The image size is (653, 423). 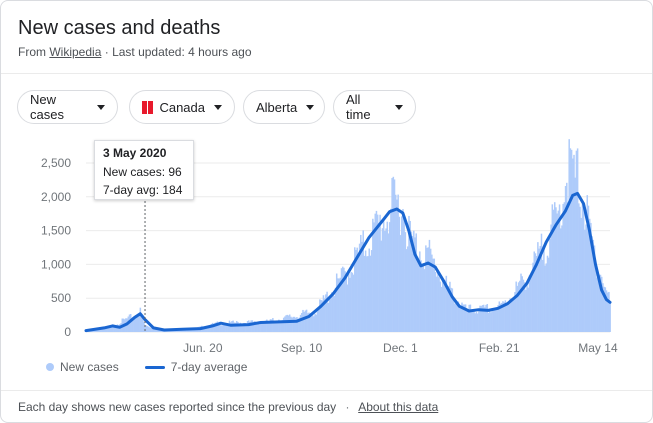 I want to click on time-range-label: All time, so click(x=358, y=107).